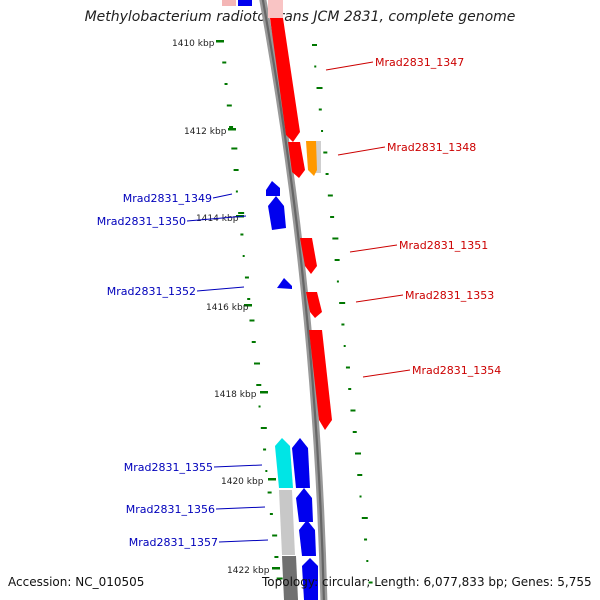 This screenshot has height=600, width=600. Describe the element at coordinates (151, 291) in the screenshot. I see `gene-label-reverse: Mrad2831_1352` at that location.